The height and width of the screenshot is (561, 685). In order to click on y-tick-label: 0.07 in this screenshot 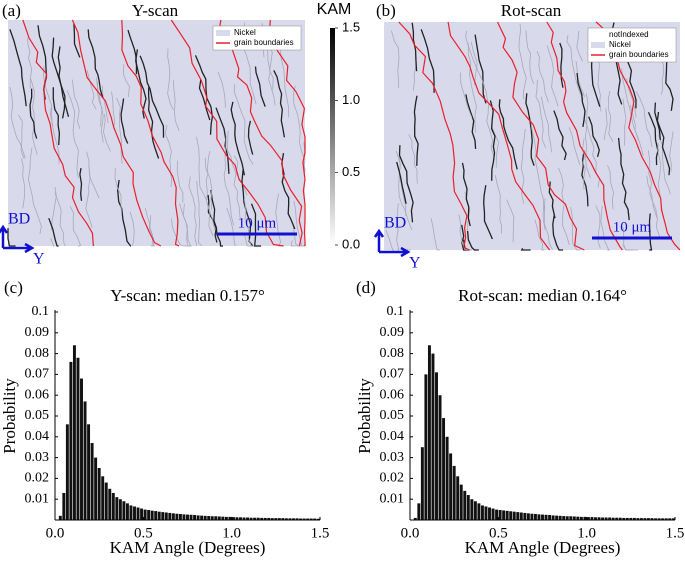, I will do `click(392, 374)`.